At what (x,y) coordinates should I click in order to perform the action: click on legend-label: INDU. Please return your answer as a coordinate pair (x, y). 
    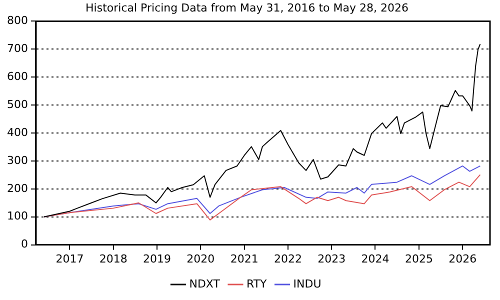
    Looking at the image, I should click on (307, 283).